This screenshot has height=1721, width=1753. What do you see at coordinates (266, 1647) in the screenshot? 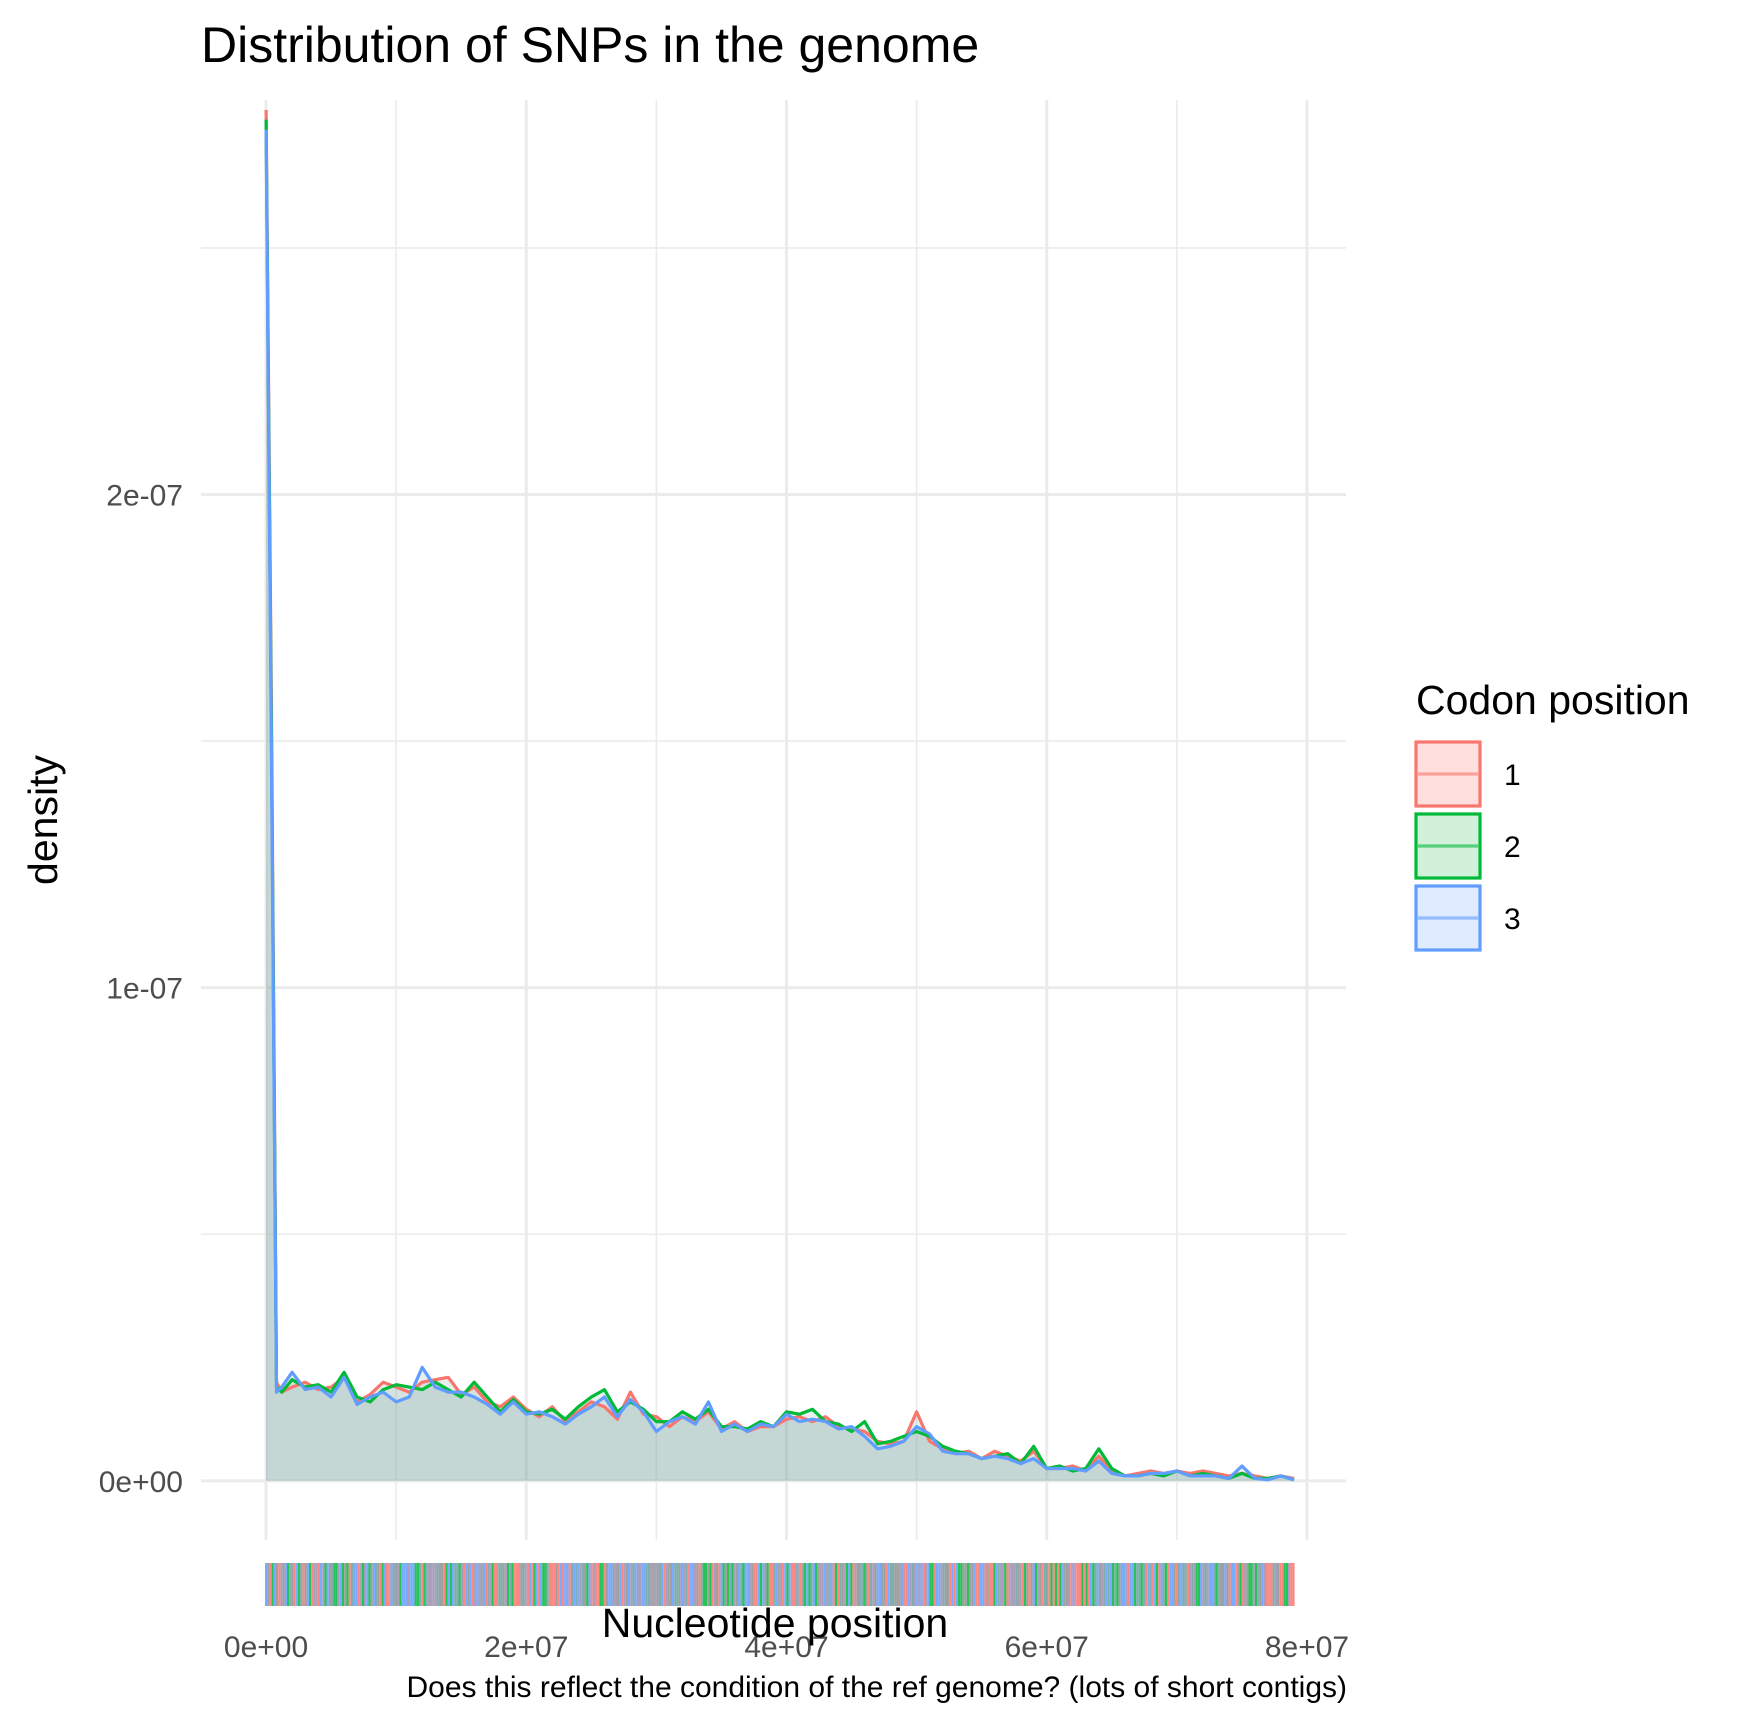
I see `x-tick-label: 0e+00` at bounding box center [266, 1647].